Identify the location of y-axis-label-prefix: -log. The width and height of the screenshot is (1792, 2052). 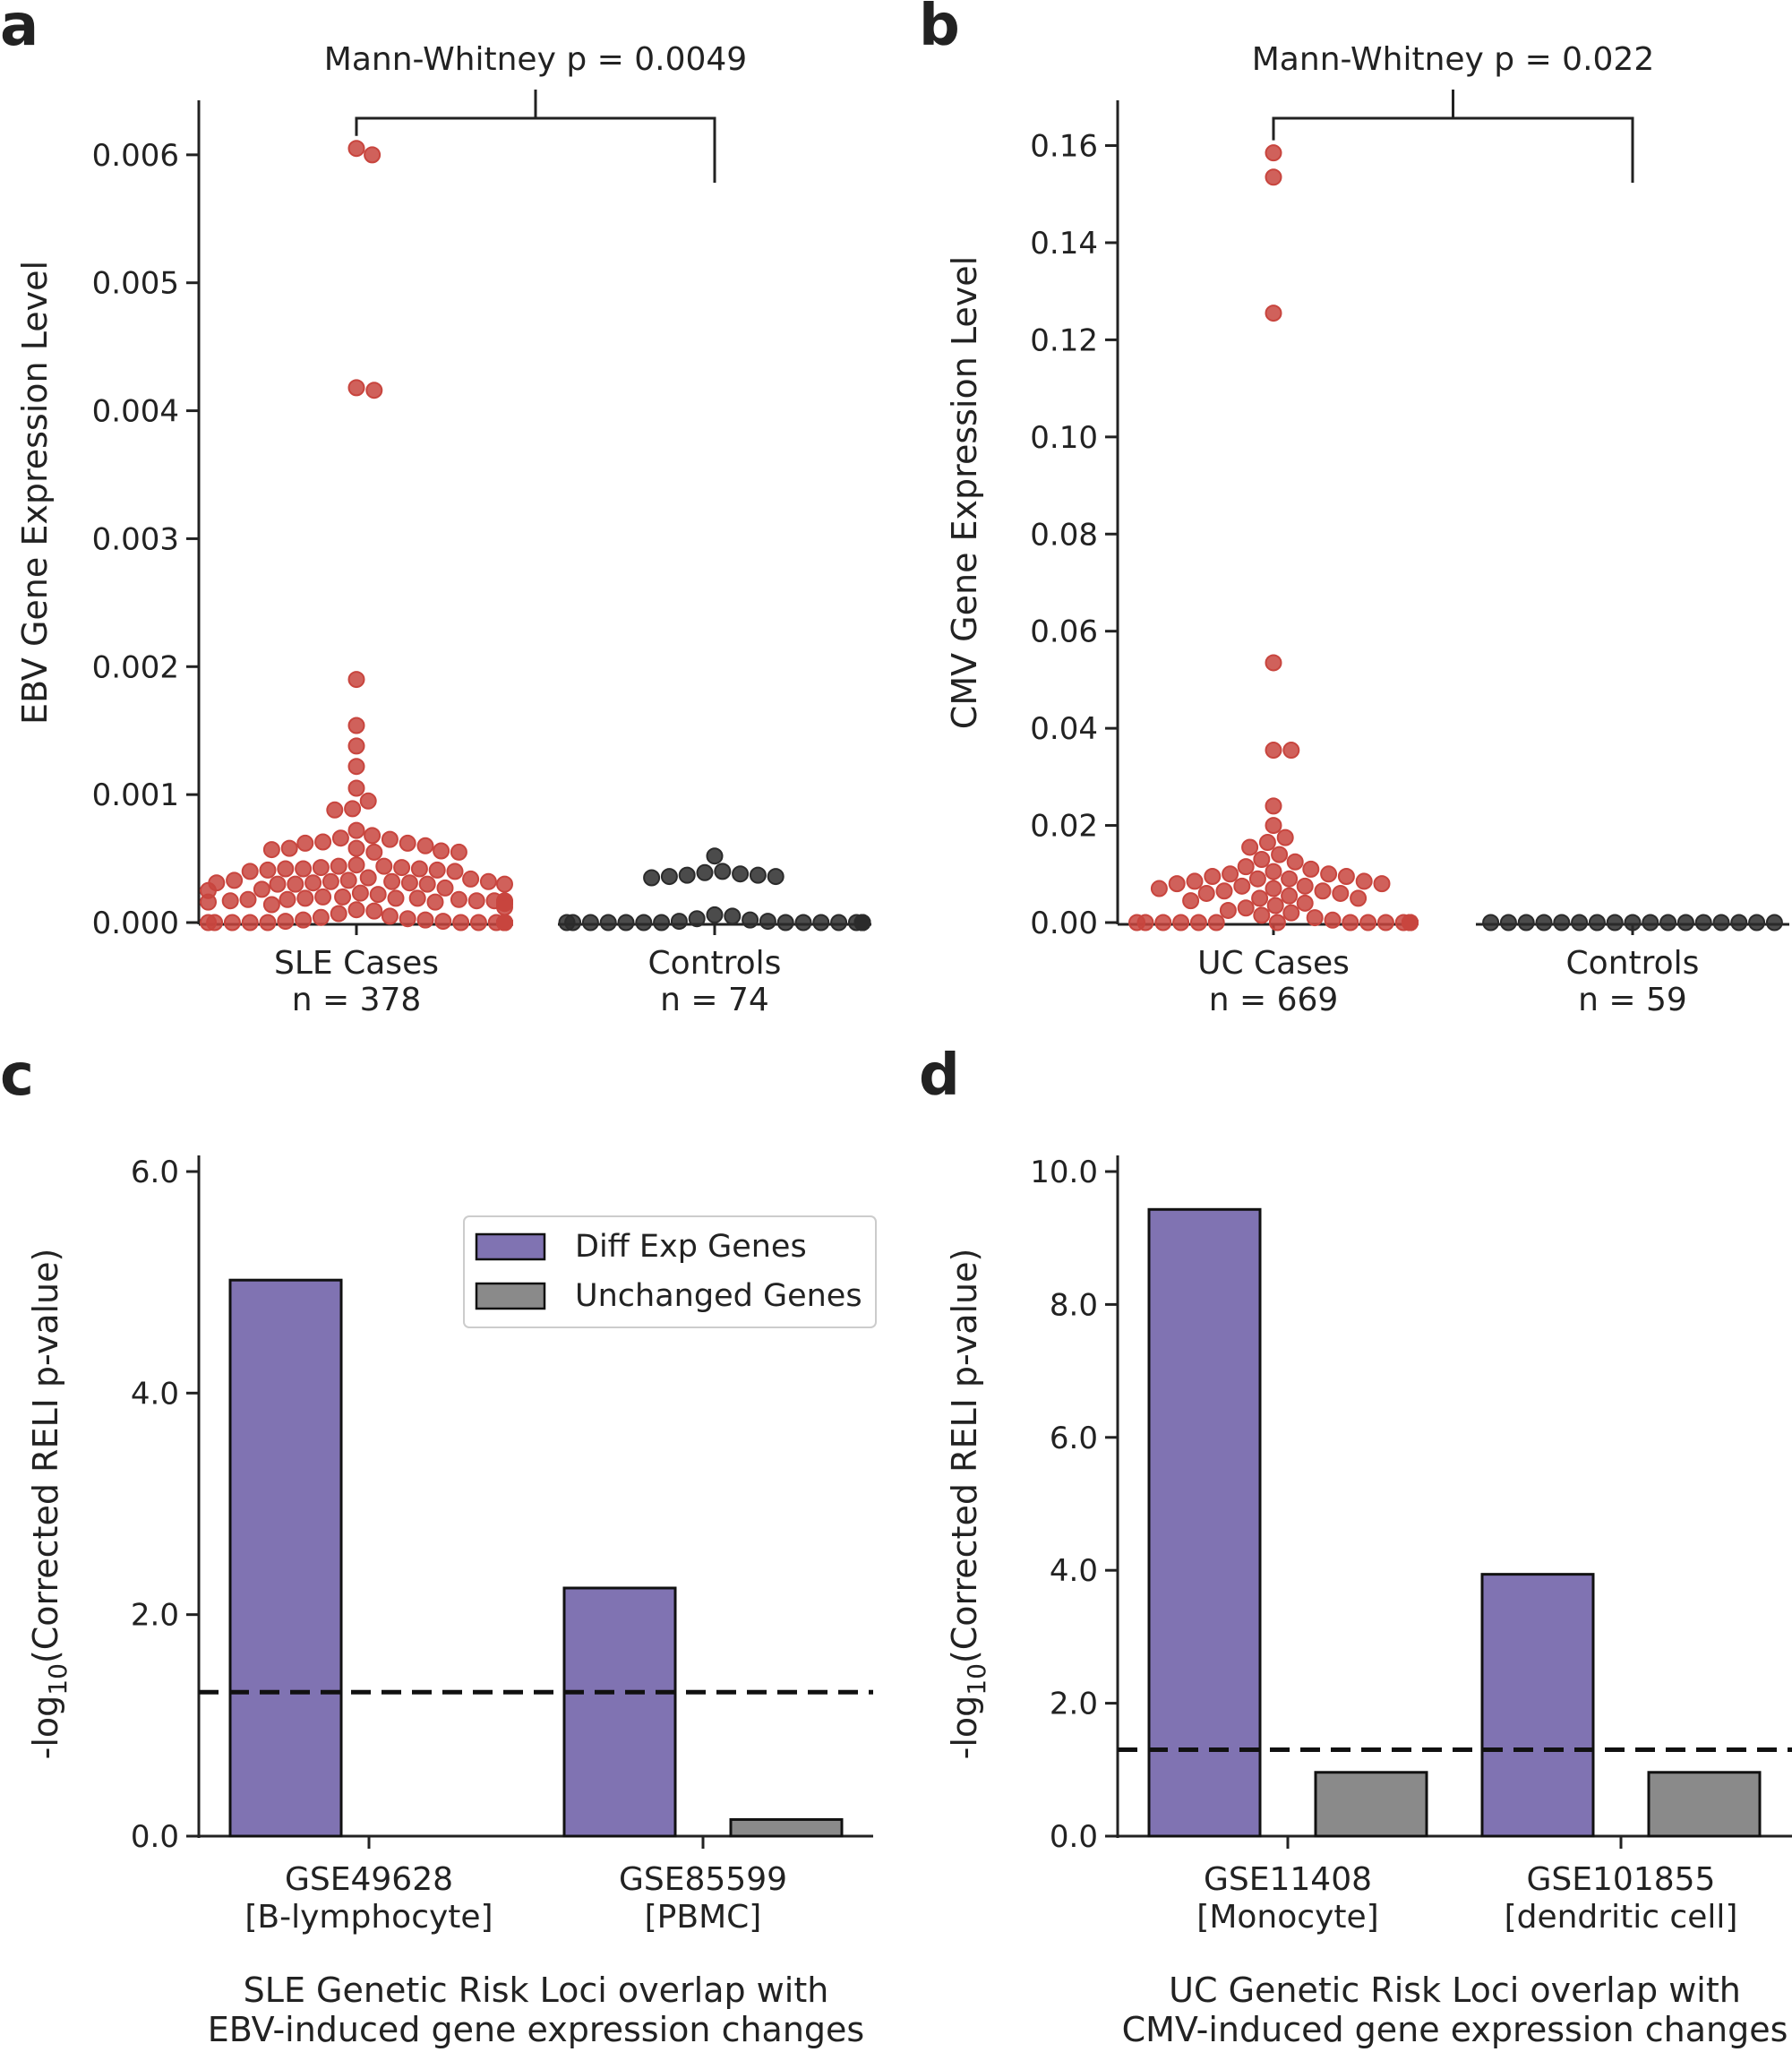
(964, 1728).